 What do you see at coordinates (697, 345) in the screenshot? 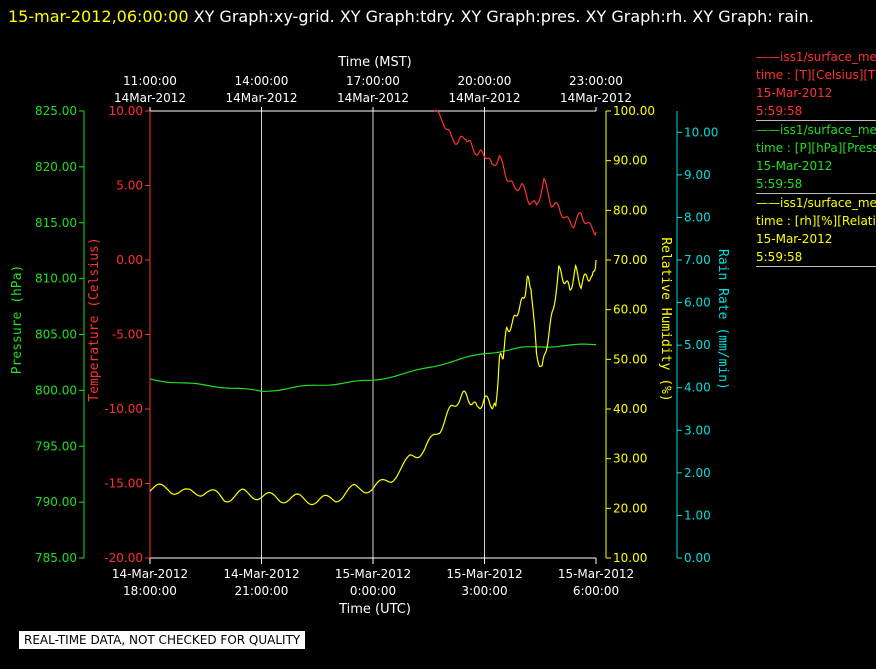
I see `rain-tick-label: 5.00` at bounding box center [697, 345].